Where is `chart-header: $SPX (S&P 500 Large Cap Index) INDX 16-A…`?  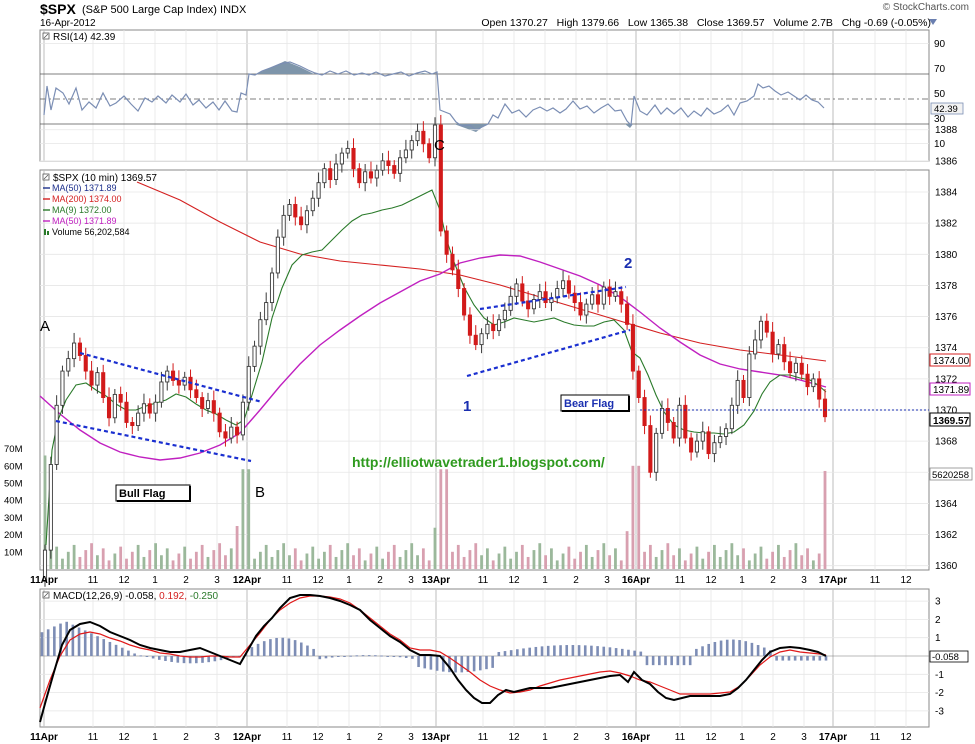
chart-header: $SPX (S&P 500 Large Cap Index) INDX 16-A… is located at coordinates (487, 15).